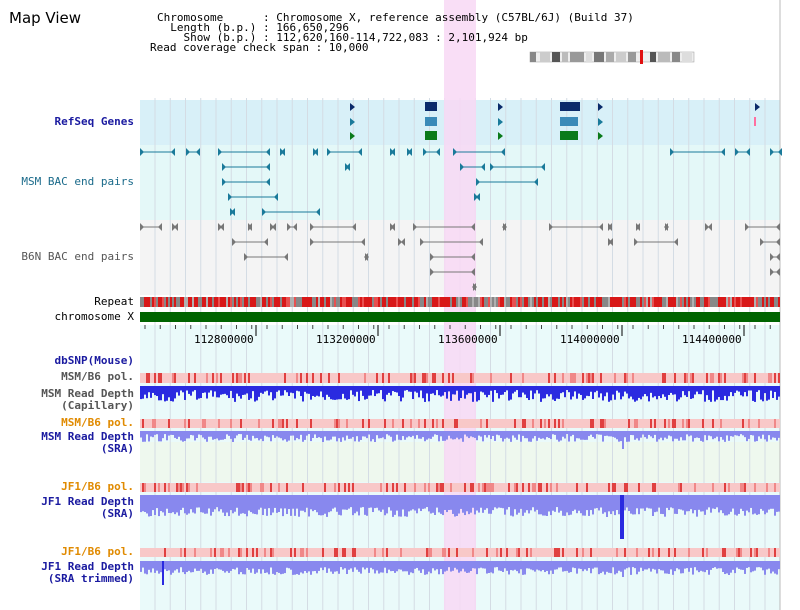 The image size is (800, 610). I want to click on jf1-trim-spike, so click(163, 573).